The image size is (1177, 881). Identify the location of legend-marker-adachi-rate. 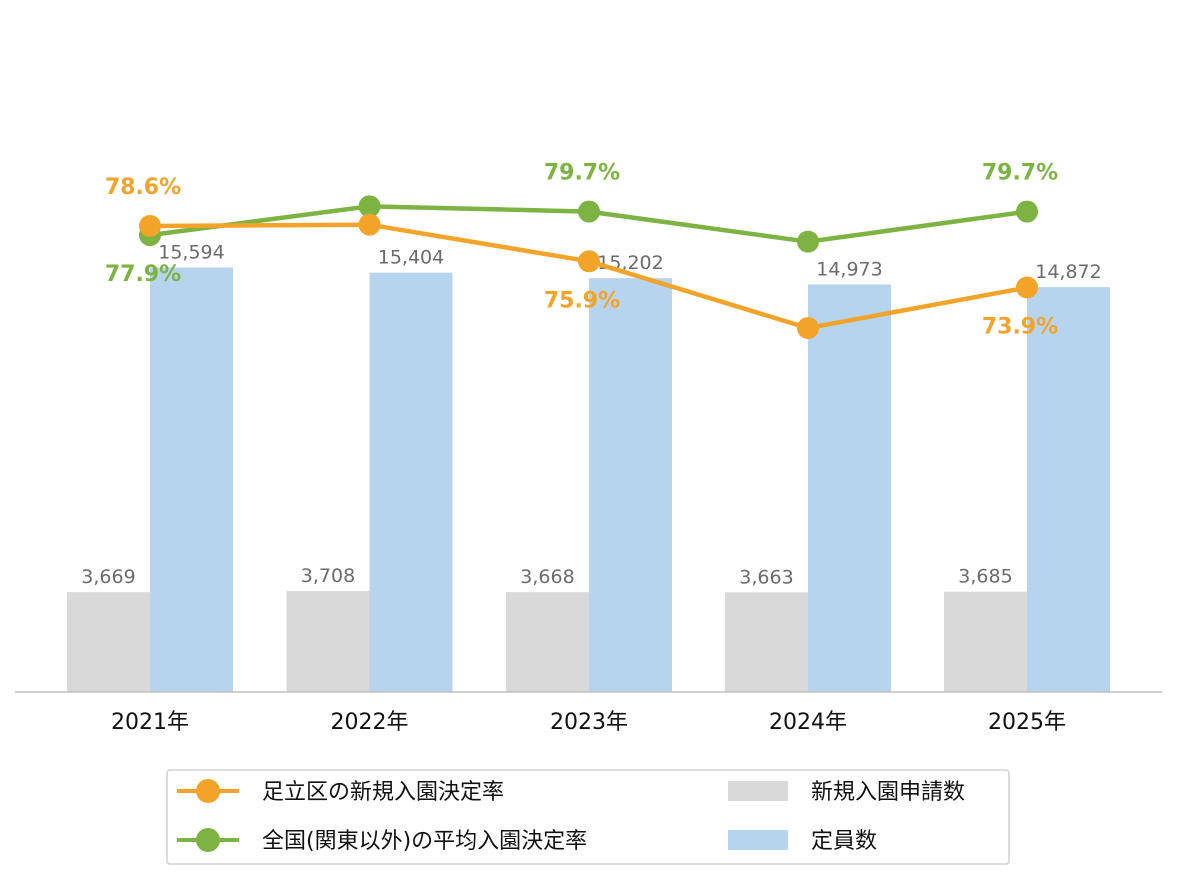
(208, 791).